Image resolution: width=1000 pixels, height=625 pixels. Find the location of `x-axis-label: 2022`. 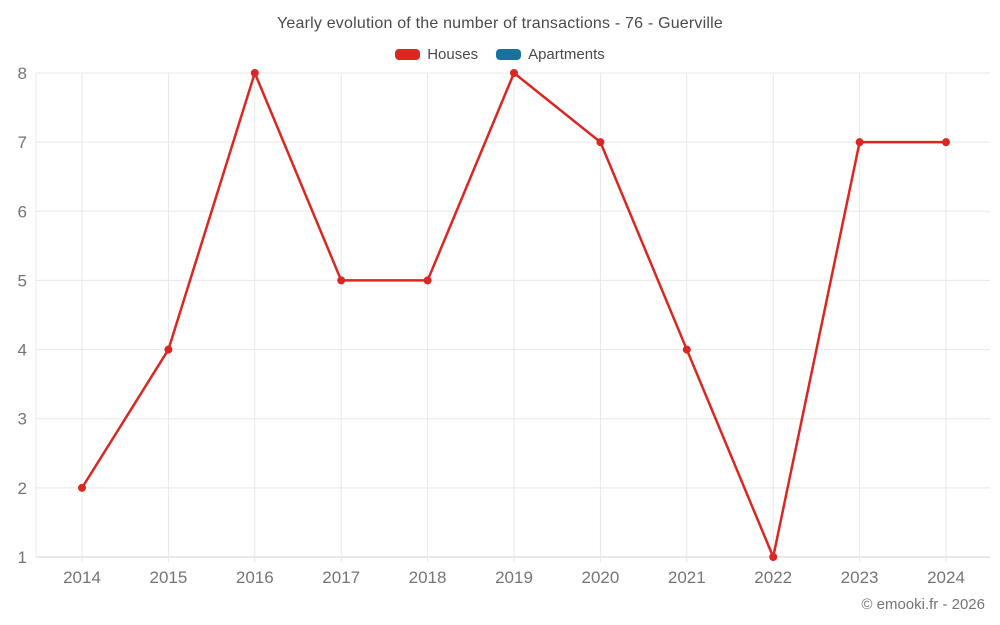

x-axis-label: 2022 is located at coordinates (773, 577).